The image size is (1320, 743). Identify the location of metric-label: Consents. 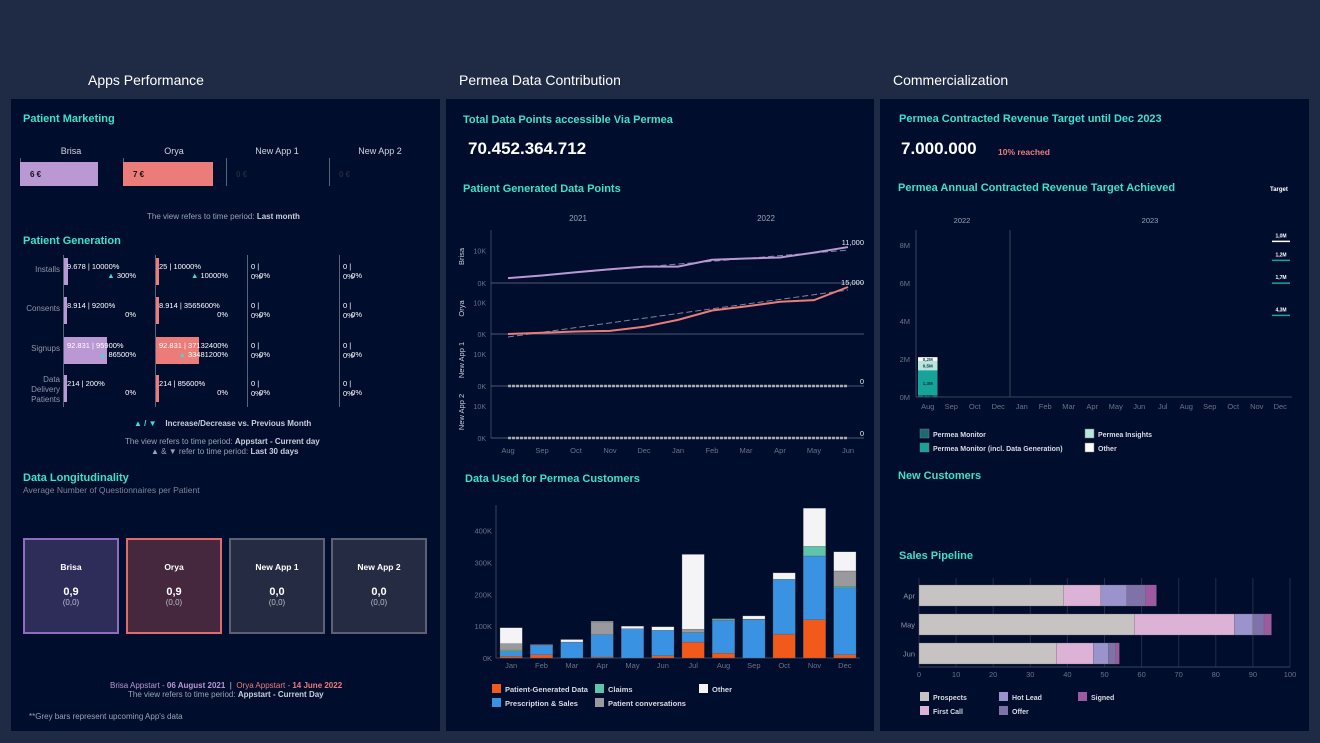
(43, 308).